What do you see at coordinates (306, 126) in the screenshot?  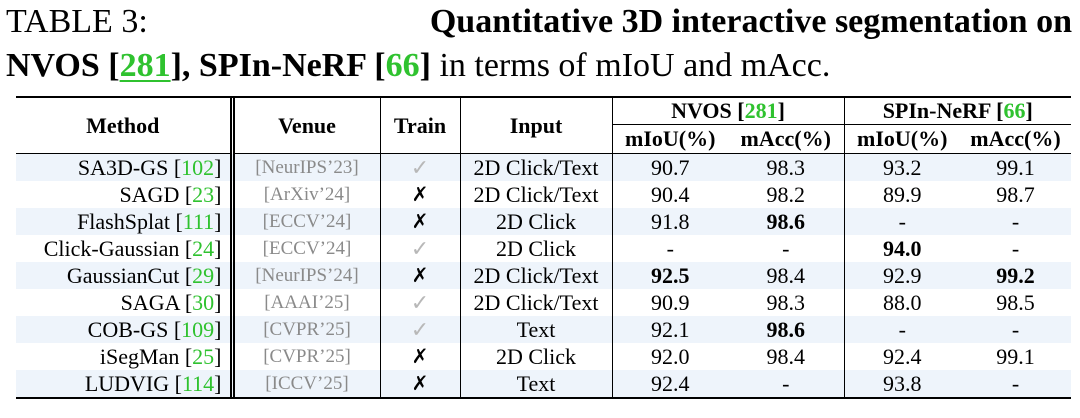 I see `header-venue: Venue` at bounding box center [306, 126].